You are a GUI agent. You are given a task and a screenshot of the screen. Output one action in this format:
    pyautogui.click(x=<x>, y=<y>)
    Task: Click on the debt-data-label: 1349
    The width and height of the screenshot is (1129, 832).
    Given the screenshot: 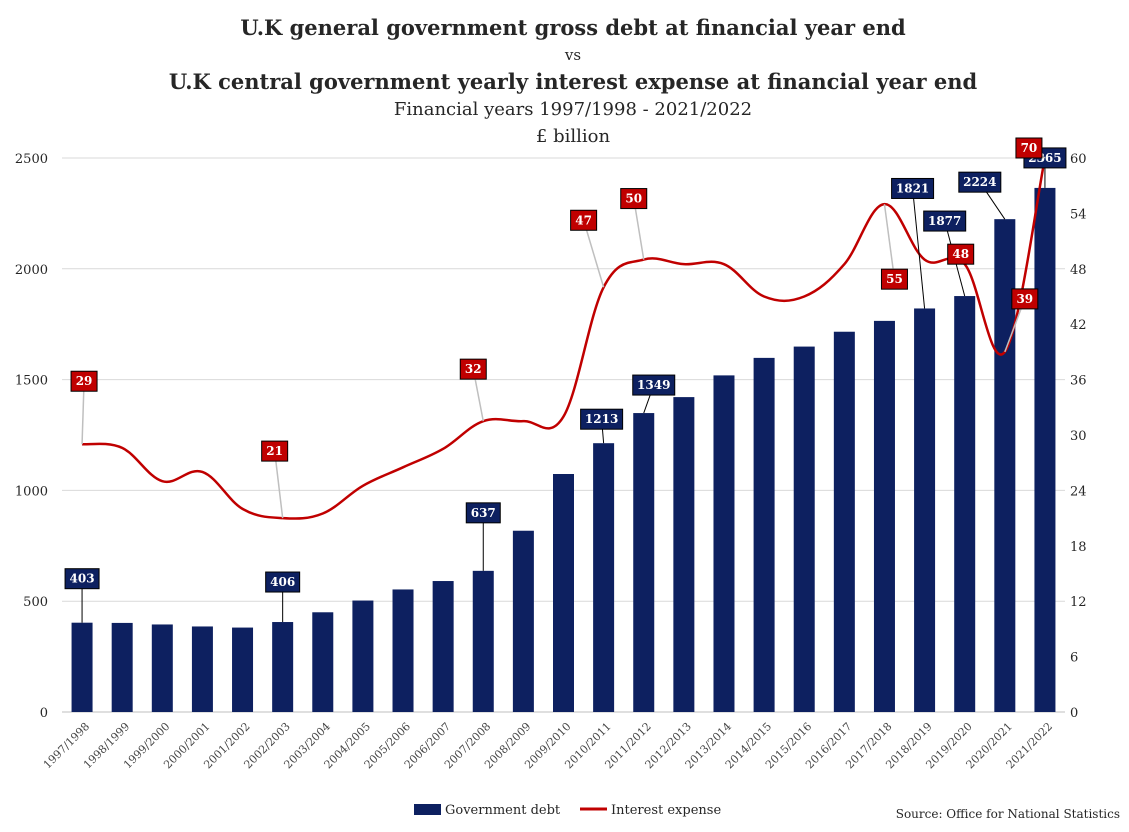 What is the action you would take?
    pyautogui.click(x=653, y=385)
    